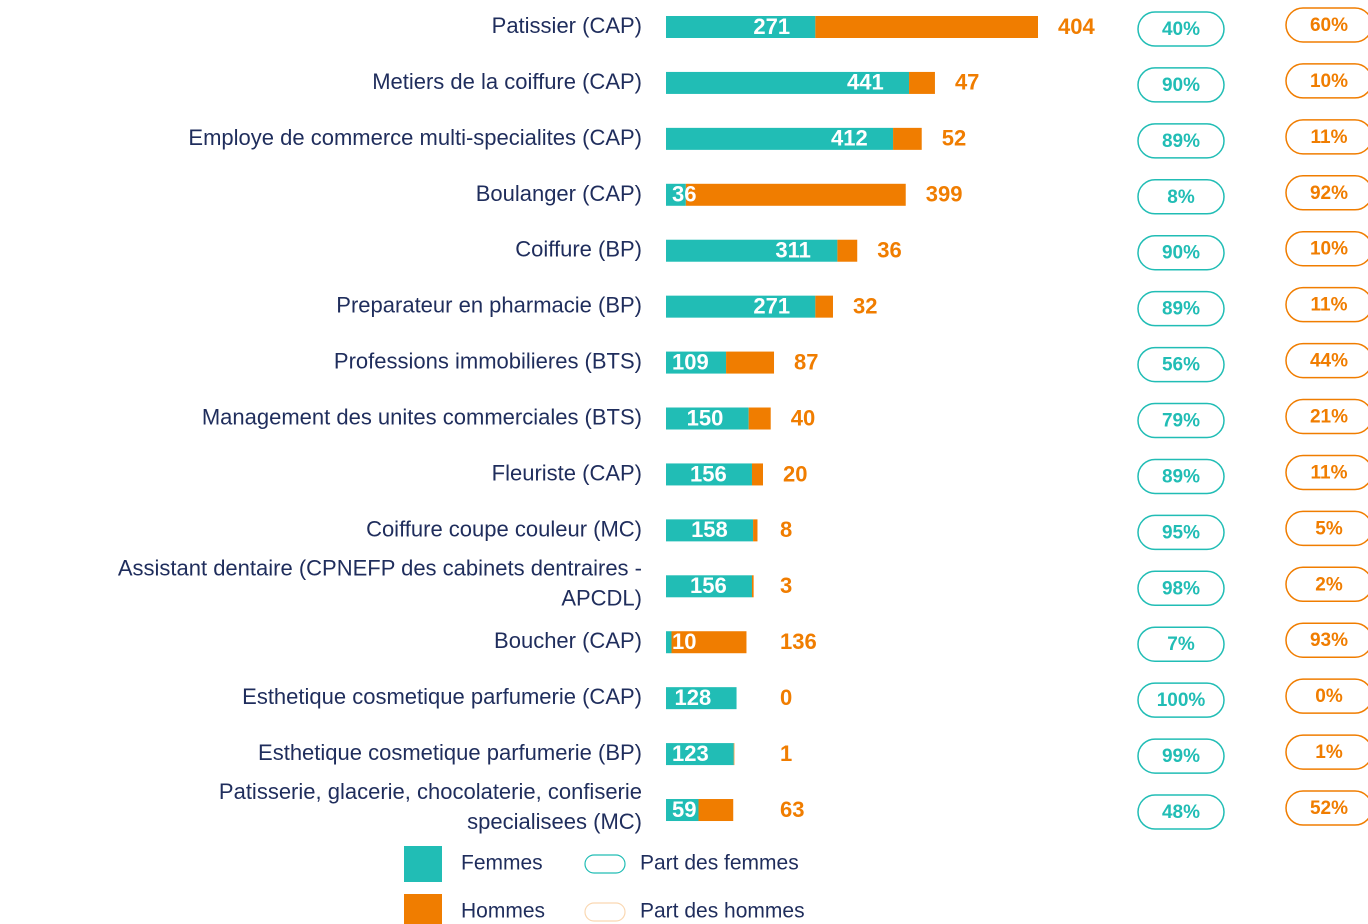 Image resolution: width=1368 pixels, height=924 pixels. Describe the element at coordinates (849, 138) in the screenshot. I see `value-label-femmes: 412` at that location.